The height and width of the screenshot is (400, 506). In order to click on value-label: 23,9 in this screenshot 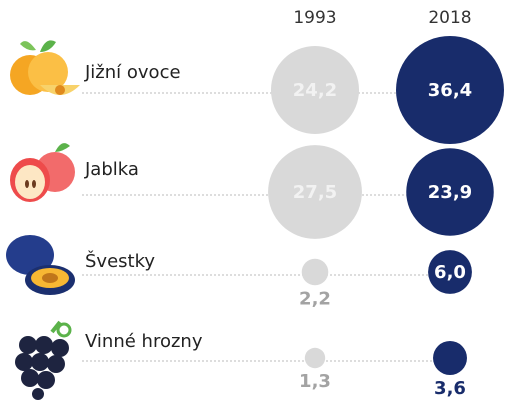, I will do `click(450, 192)`.